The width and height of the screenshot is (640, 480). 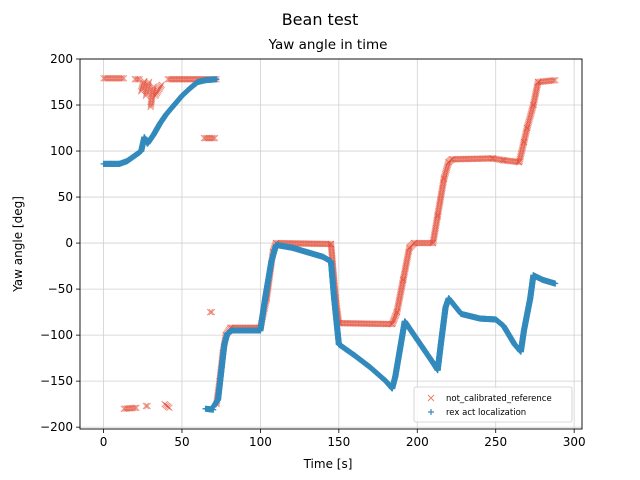 What do you see at coordinates (56, 427) in the screenshot?
I see `y-tick-label: −200` at bounding box center [56, 427].